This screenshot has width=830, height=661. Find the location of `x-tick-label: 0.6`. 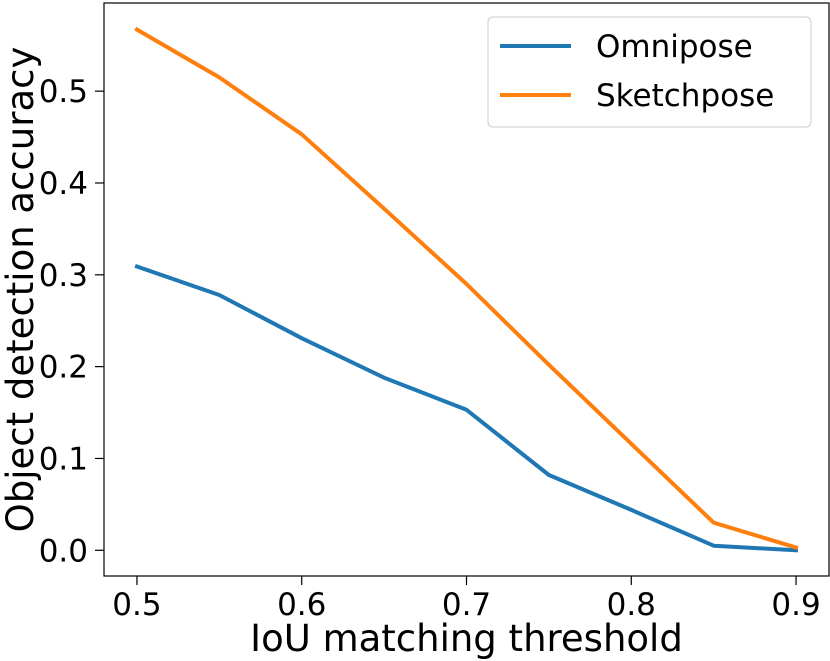

x-tick-label: 0.6 is located at coordinates (301, 605).